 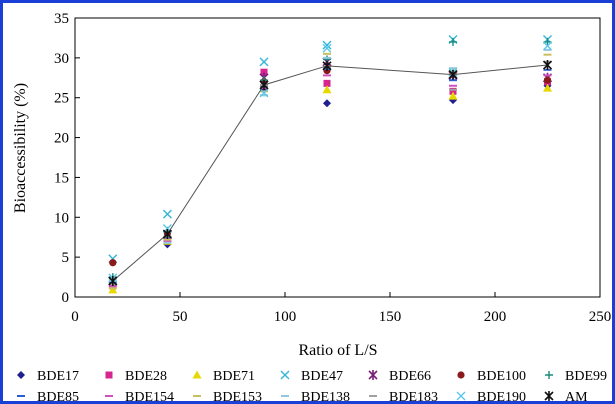 What do you see at coordinates (66, 298) in the screenshot?
I see `y-tick-label: 0` at bounding box center [66, 298].